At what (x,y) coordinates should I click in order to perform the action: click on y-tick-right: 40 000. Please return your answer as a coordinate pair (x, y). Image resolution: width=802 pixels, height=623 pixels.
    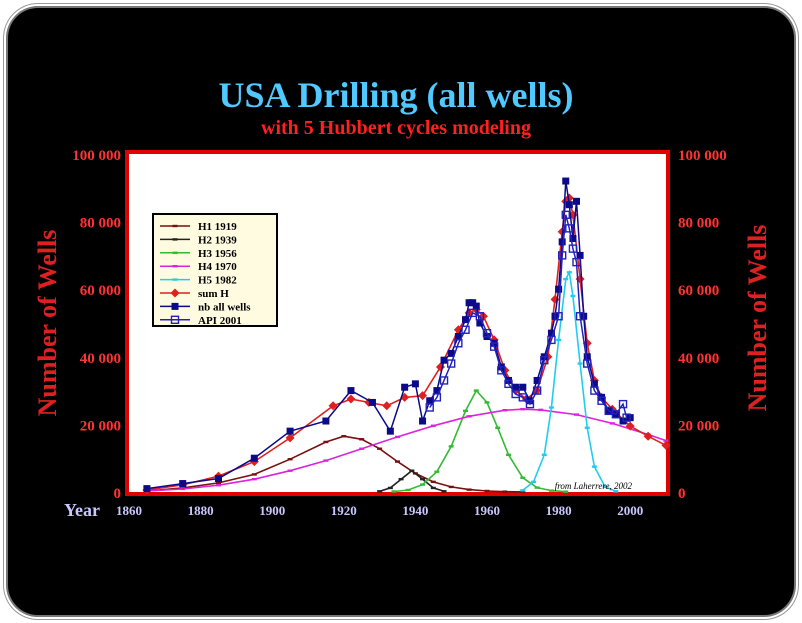
    Looking at the image, I should click on (698, 359).